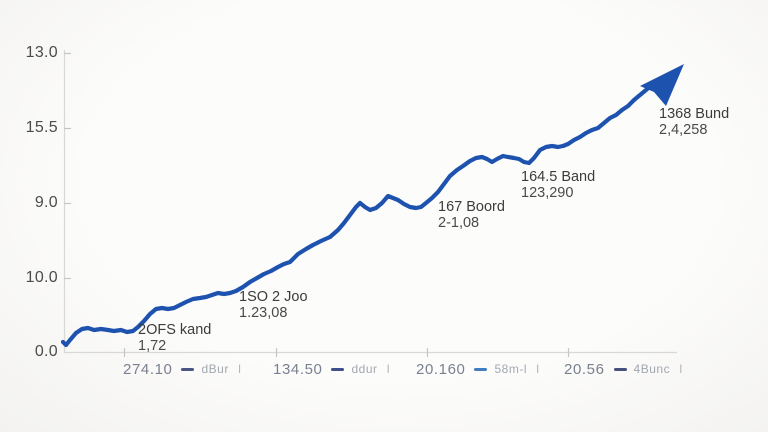  I want to click on arrow-head-icon, so click(662, 85).